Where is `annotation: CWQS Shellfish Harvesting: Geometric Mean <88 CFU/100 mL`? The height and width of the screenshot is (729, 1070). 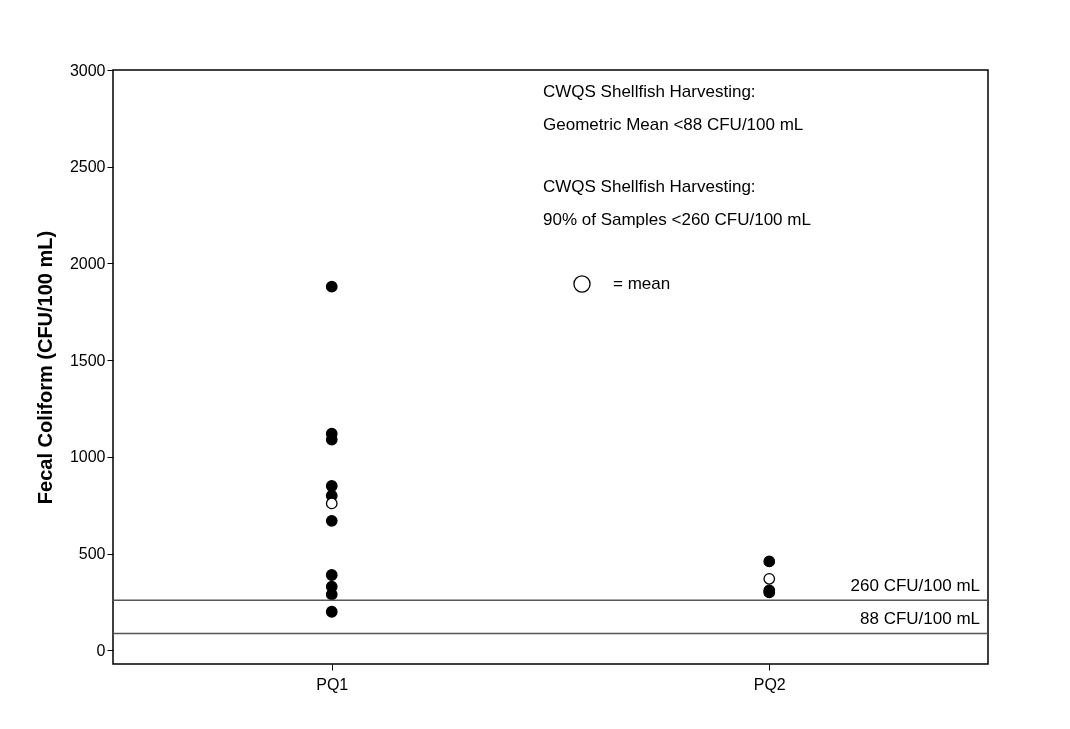
annotation: CWQS Shellfish Harvesting: Geometric Mean <88 CFU/100 mL is located at coordinates (673, 108).